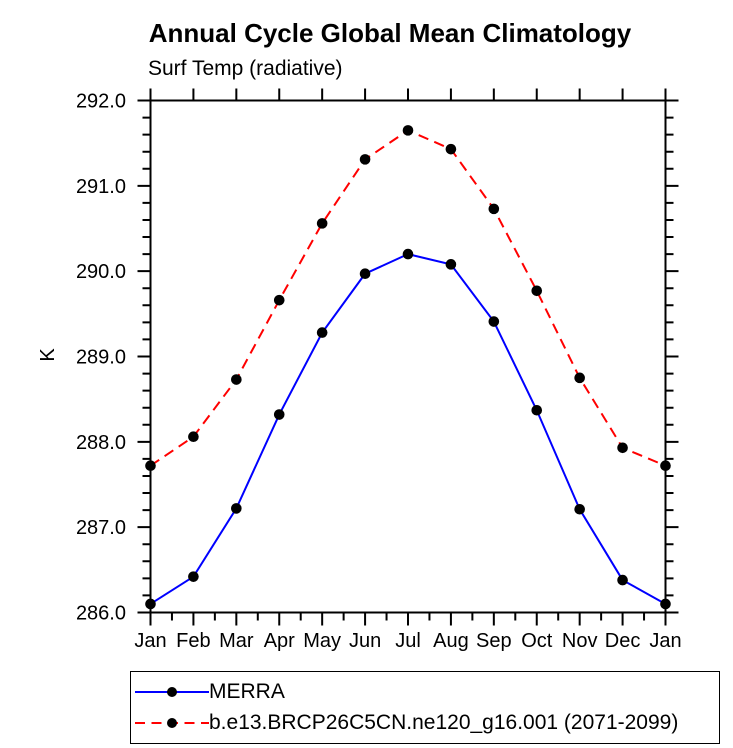  What do you see at coordinates (537, 641) in the screenshot?
I see `x-tick-label: Oct` at bounding box center [537, 641].